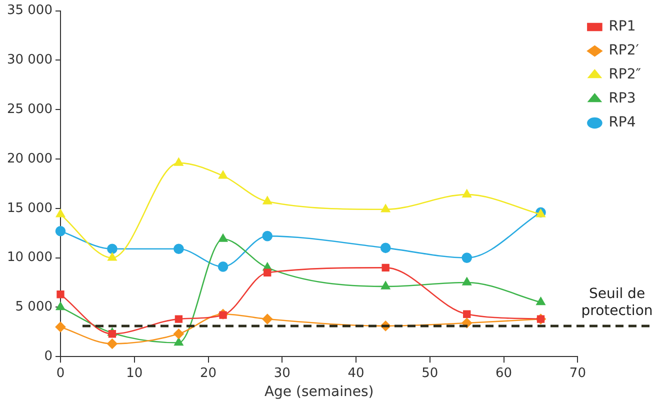  I want to click on y-tick-label: 20 000, so click(29, 158).